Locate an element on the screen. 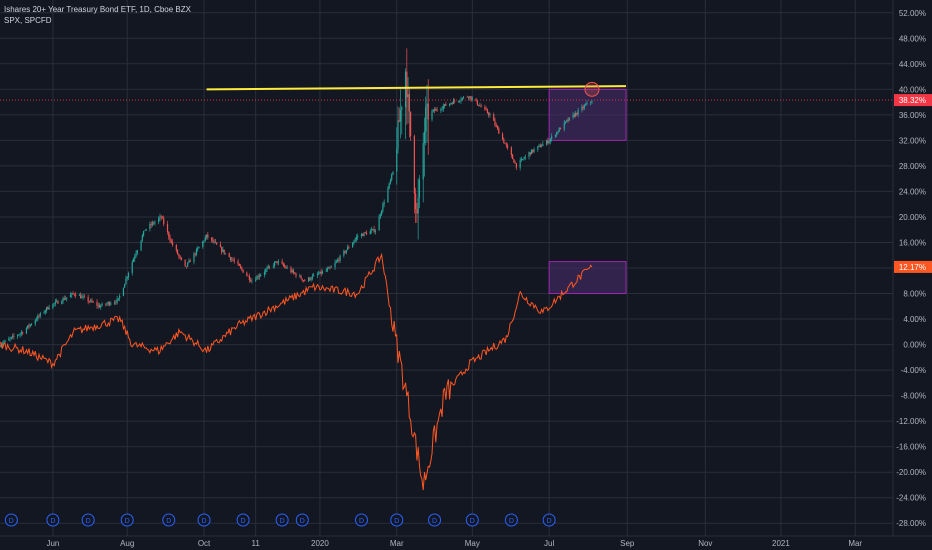  last-value-badge is located at coordinates (913, 266).